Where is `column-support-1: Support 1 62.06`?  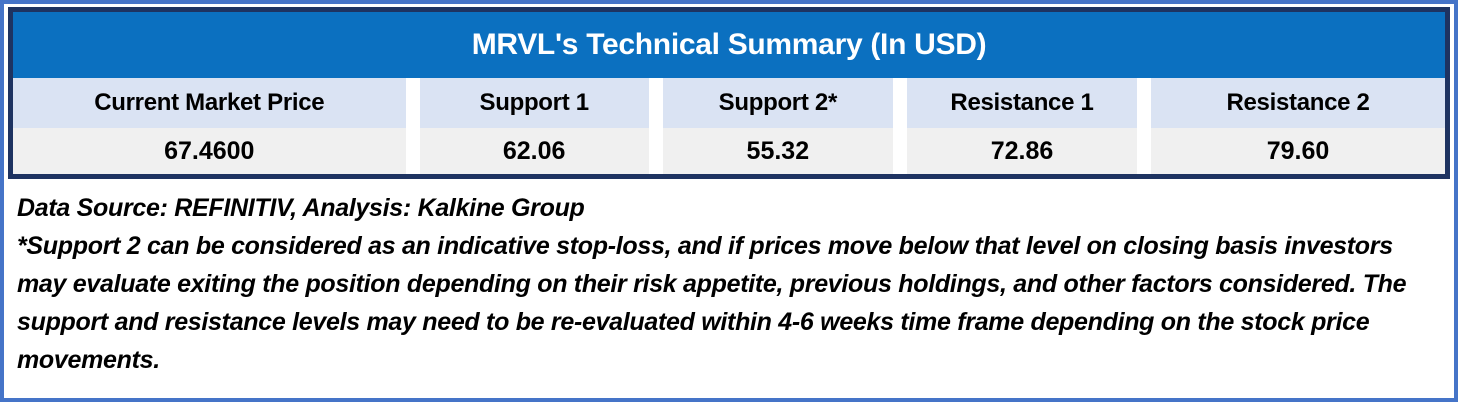
column-support-1: Support 1 62.06 is located at coordinates (534, 126).